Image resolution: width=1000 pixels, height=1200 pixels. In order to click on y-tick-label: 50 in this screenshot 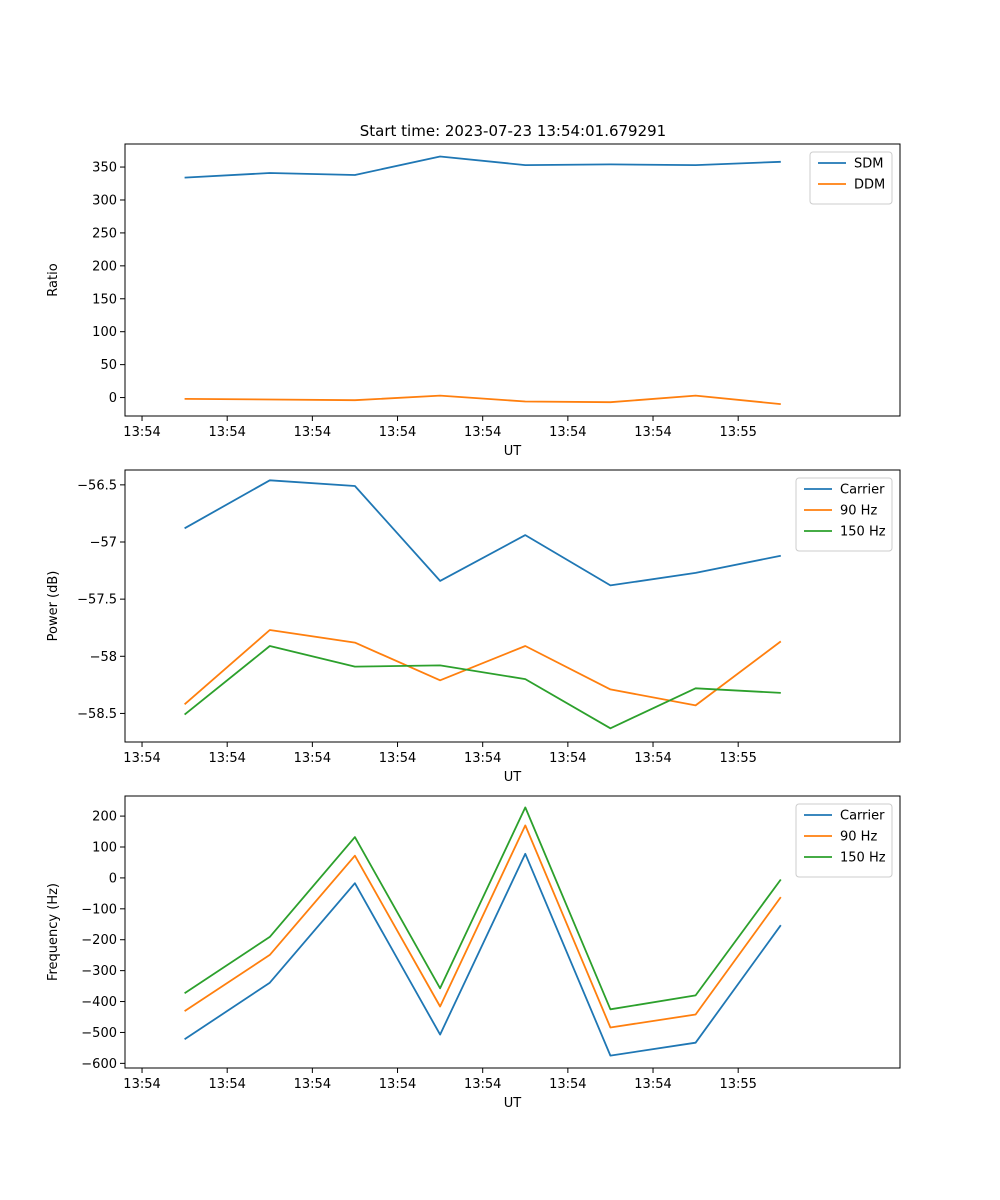, I will do `click(108, 365)`.